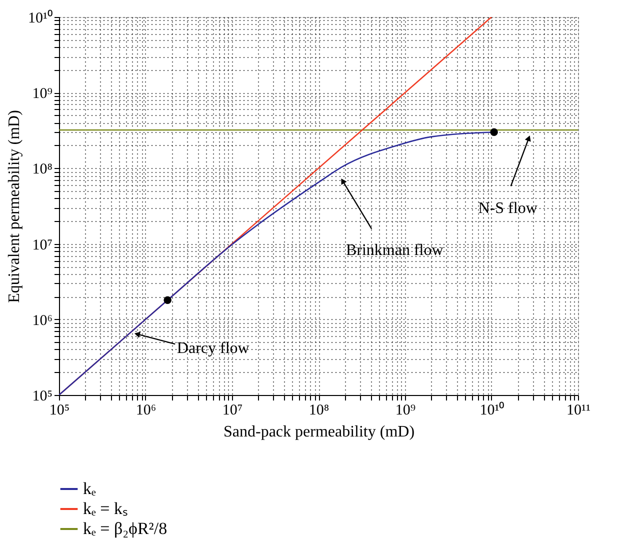  I want to click on x-tick-label: 10⁸, so click(319, 410).